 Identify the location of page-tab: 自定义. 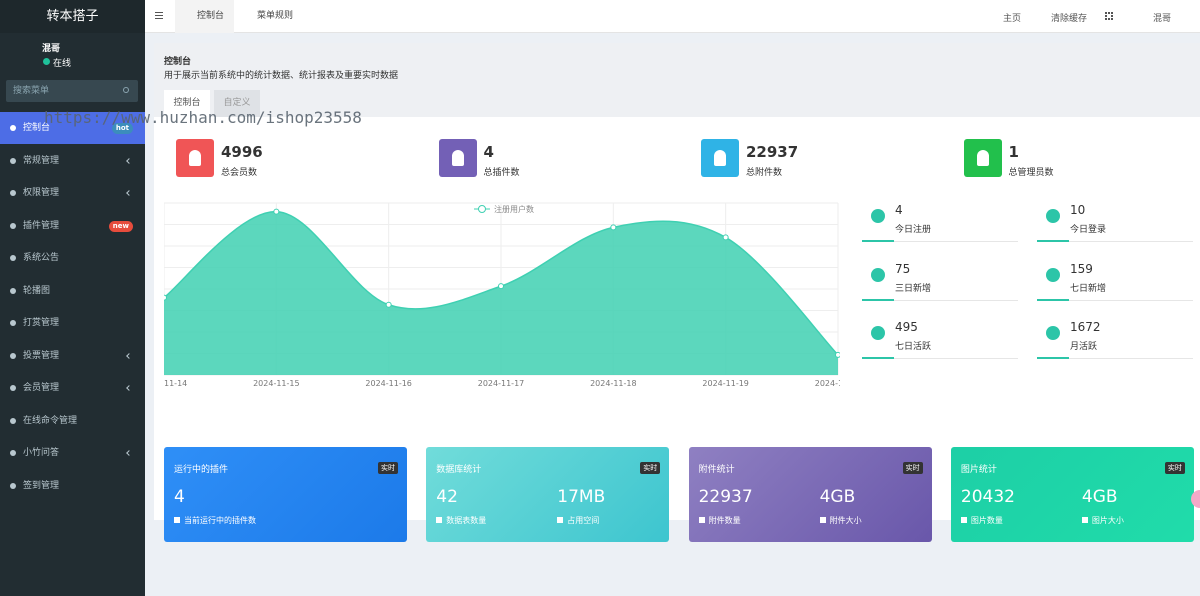
(237, 103).